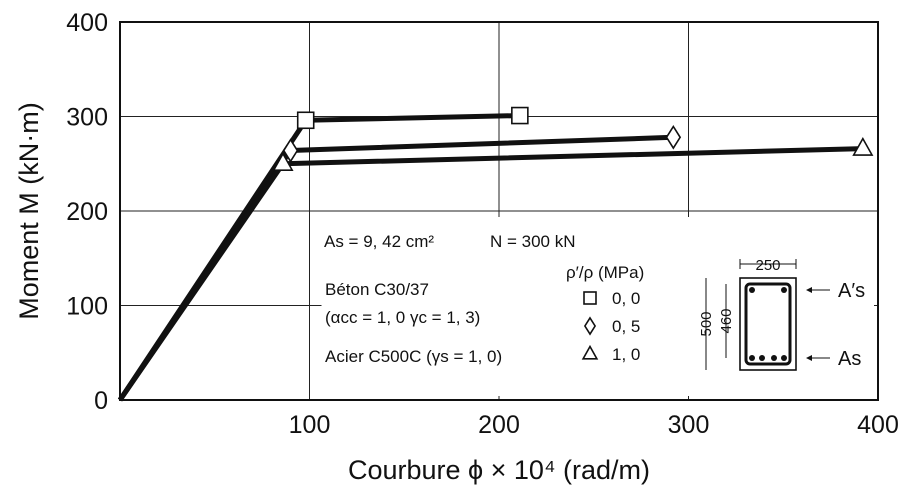 This screenshot has height=496, width=903. I want to click on section-outline, so click(768, 324).